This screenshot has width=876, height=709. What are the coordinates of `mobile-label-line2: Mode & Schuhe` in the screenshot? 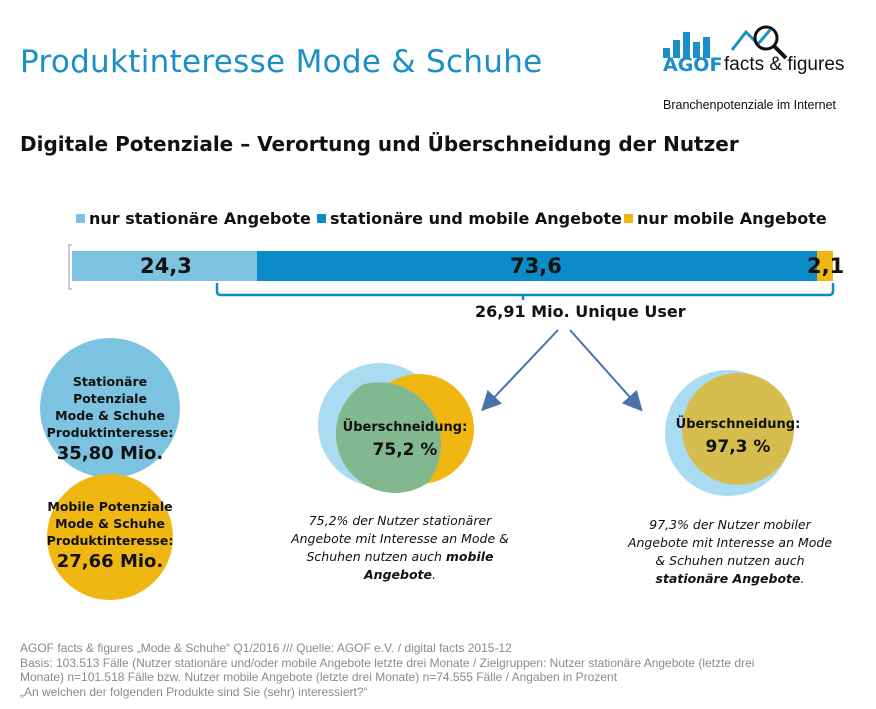 It's located at (110, 523).